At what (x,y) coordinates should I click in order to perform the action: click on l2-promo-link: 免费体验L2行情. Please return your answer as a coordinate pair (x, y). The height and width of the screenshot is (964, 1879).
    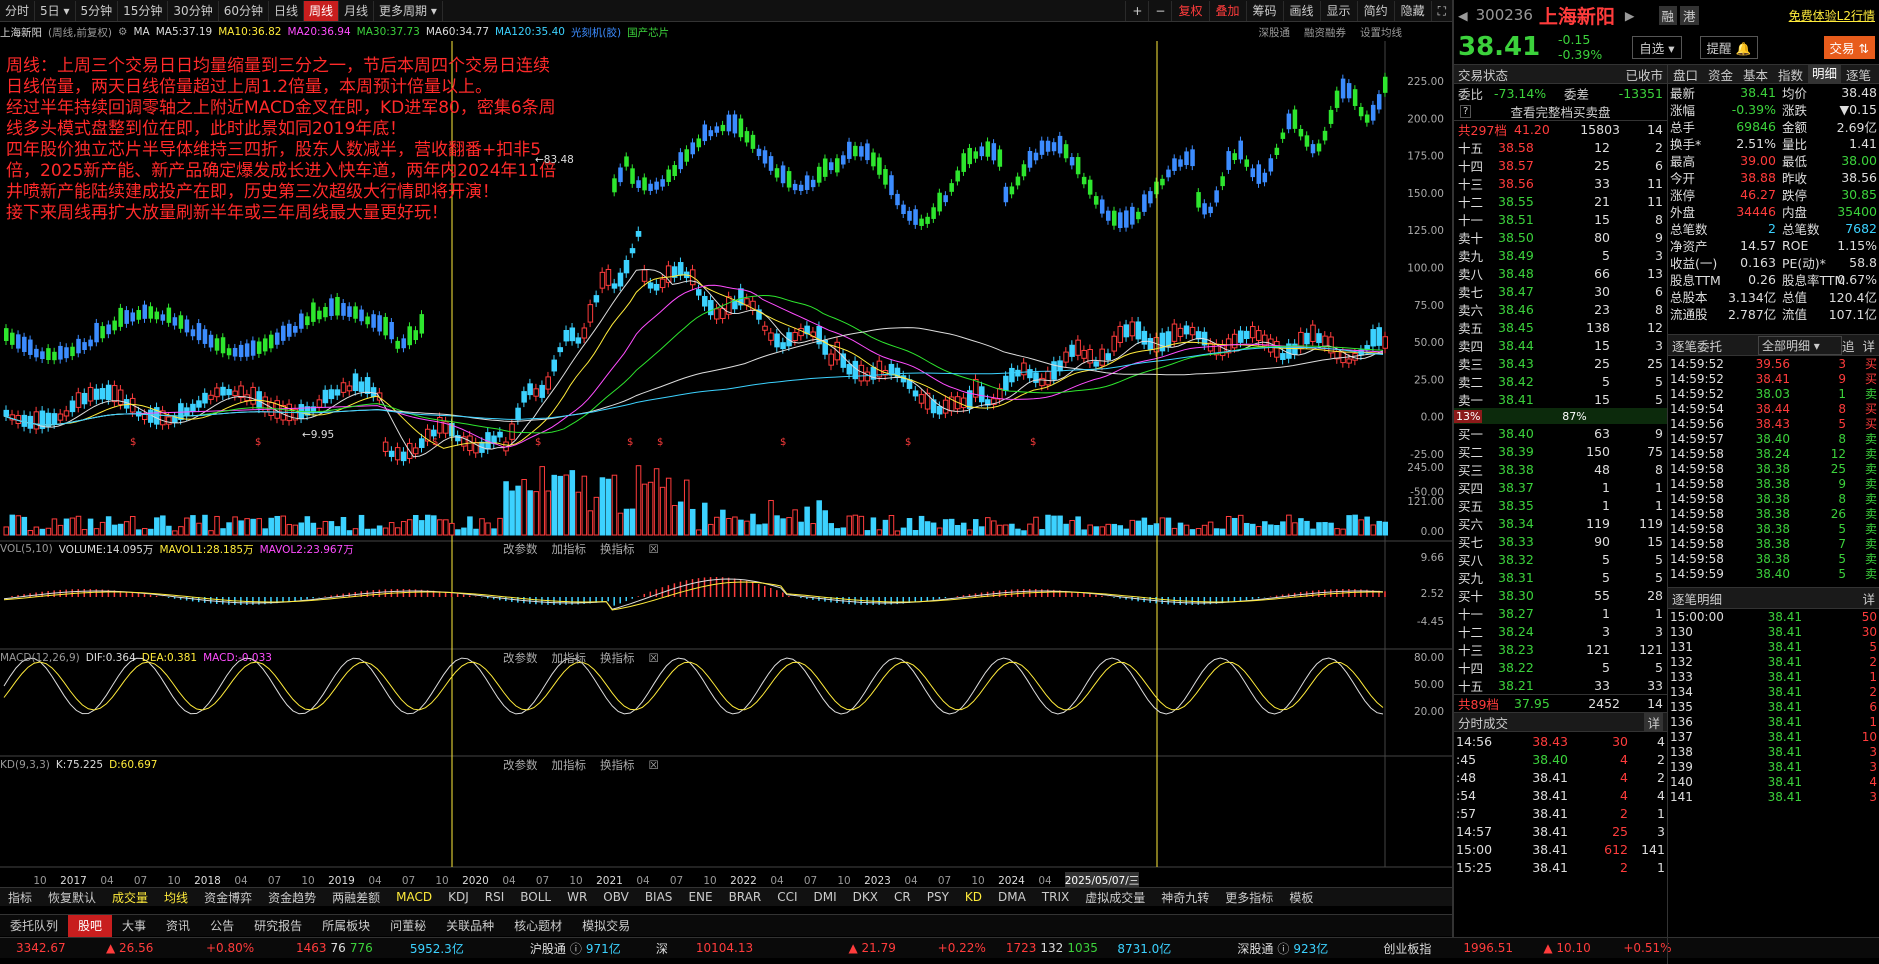
    Looking at the image, I should click on (1831, 15).